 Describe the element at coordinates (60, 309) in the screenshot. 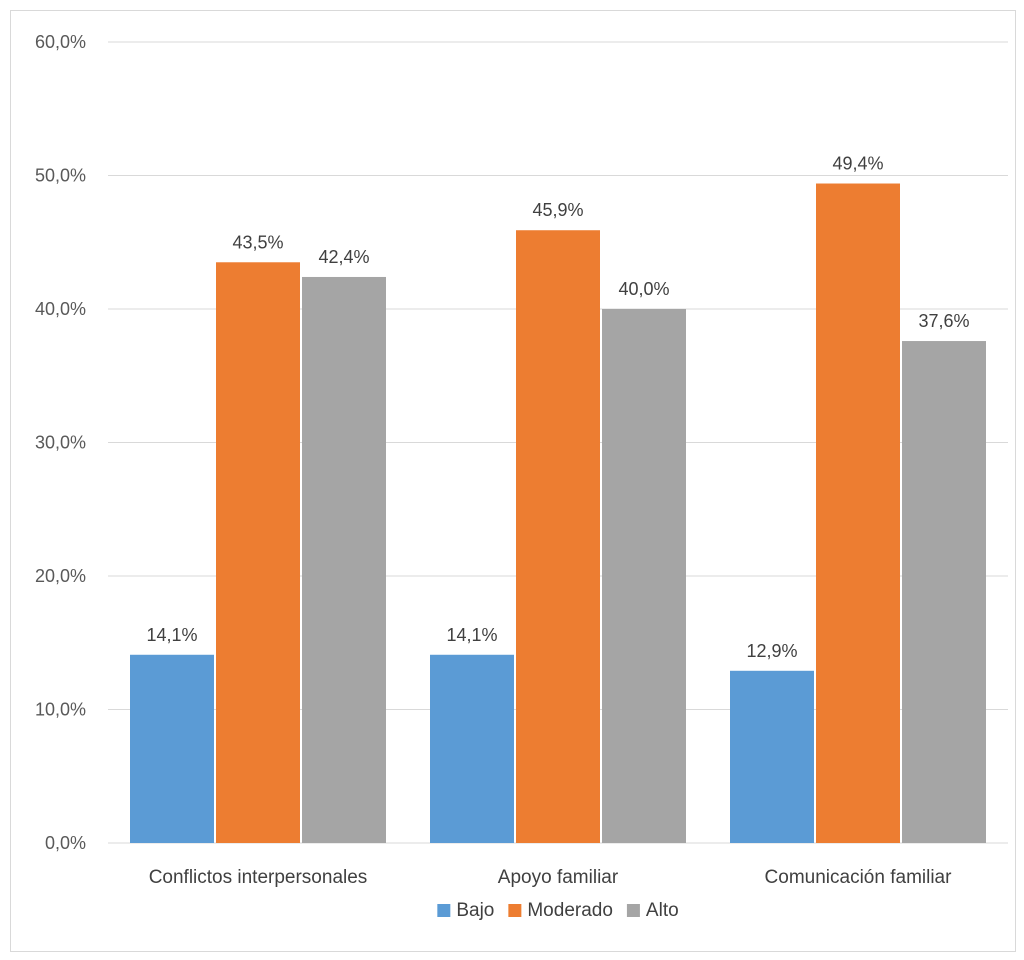

I see `y-tick-label: 40,0%` at that location.